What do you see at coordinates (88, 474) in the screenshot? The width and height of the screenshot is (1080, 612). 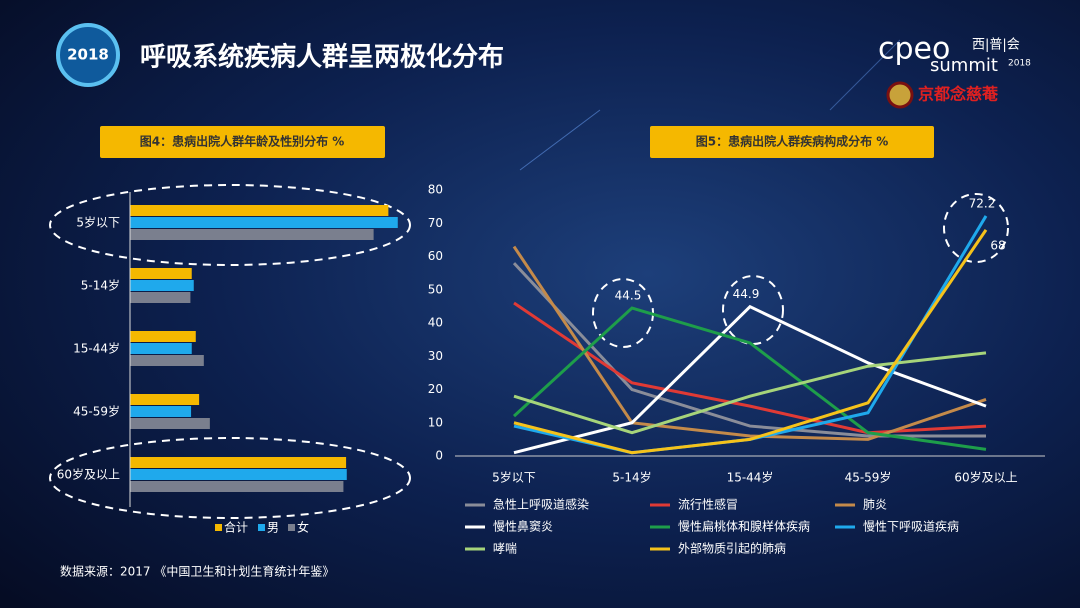 I see `y-tick-label: 60岁及以上` at bounding box center [88, 474].